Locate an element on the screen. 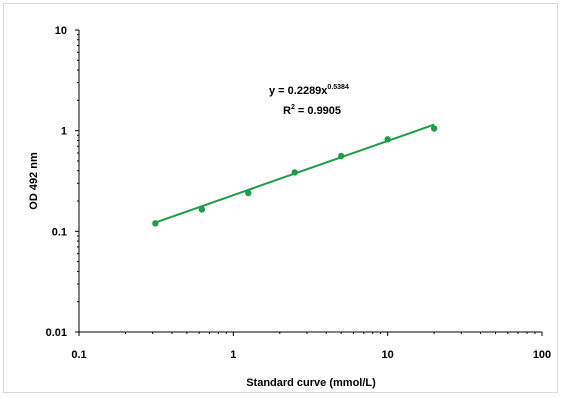 This screenshot has width=563, height=398. x-tick-label-3: 100 is located at coordinates (542, 355).